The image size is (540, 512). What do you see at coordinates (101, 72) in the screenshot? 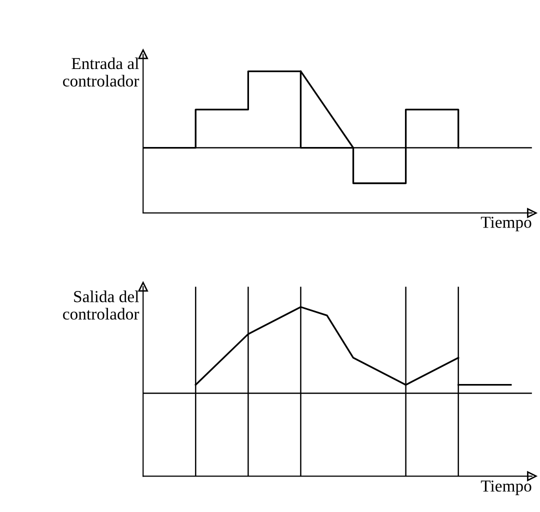
I see `y-axis-title: Entrada al controlador` at bounding box center [101, 72].